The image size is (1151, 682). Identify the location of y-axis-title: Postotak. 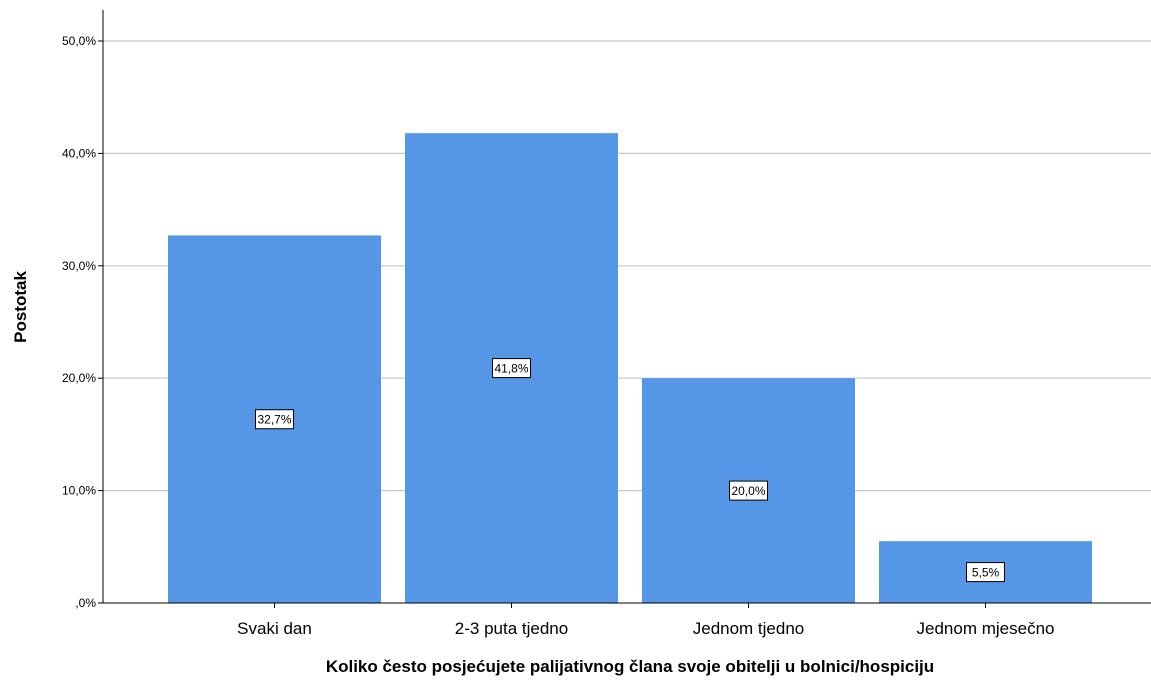
(20, 307).